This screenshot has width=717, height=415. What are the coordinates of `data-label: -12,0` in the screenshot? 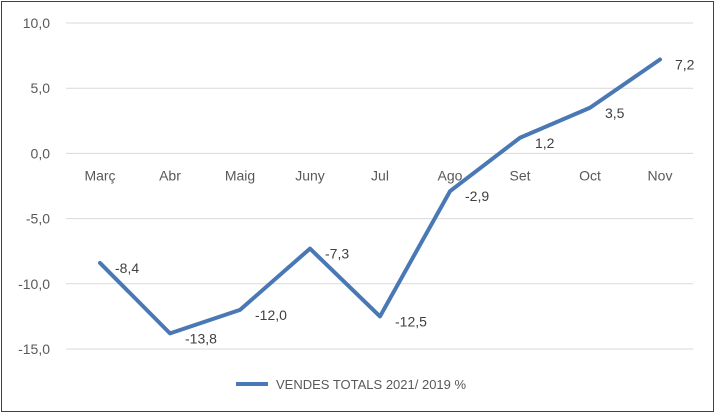 It's located at (271, 315).